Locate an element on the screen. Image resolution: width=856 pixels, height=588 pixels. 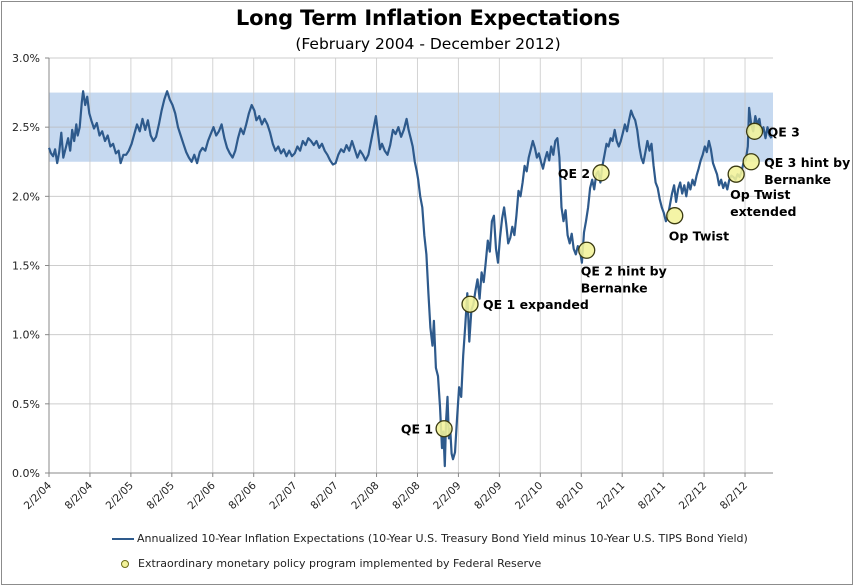
y-tick-label: 1.0% is located at coordinates (26, 335).